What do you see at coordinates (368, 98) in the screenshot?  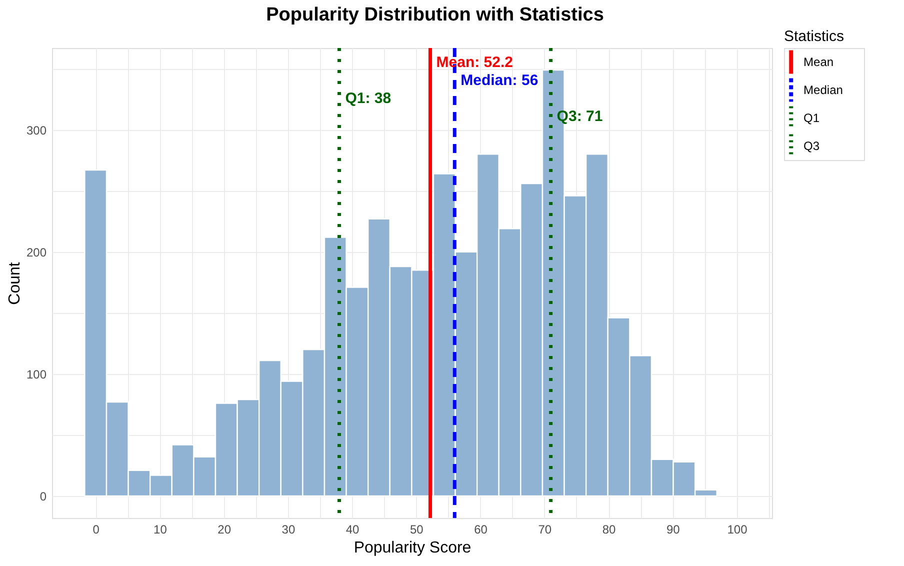 I see `ref-line-label: Q1: 38` at bounding box center [368, 98].